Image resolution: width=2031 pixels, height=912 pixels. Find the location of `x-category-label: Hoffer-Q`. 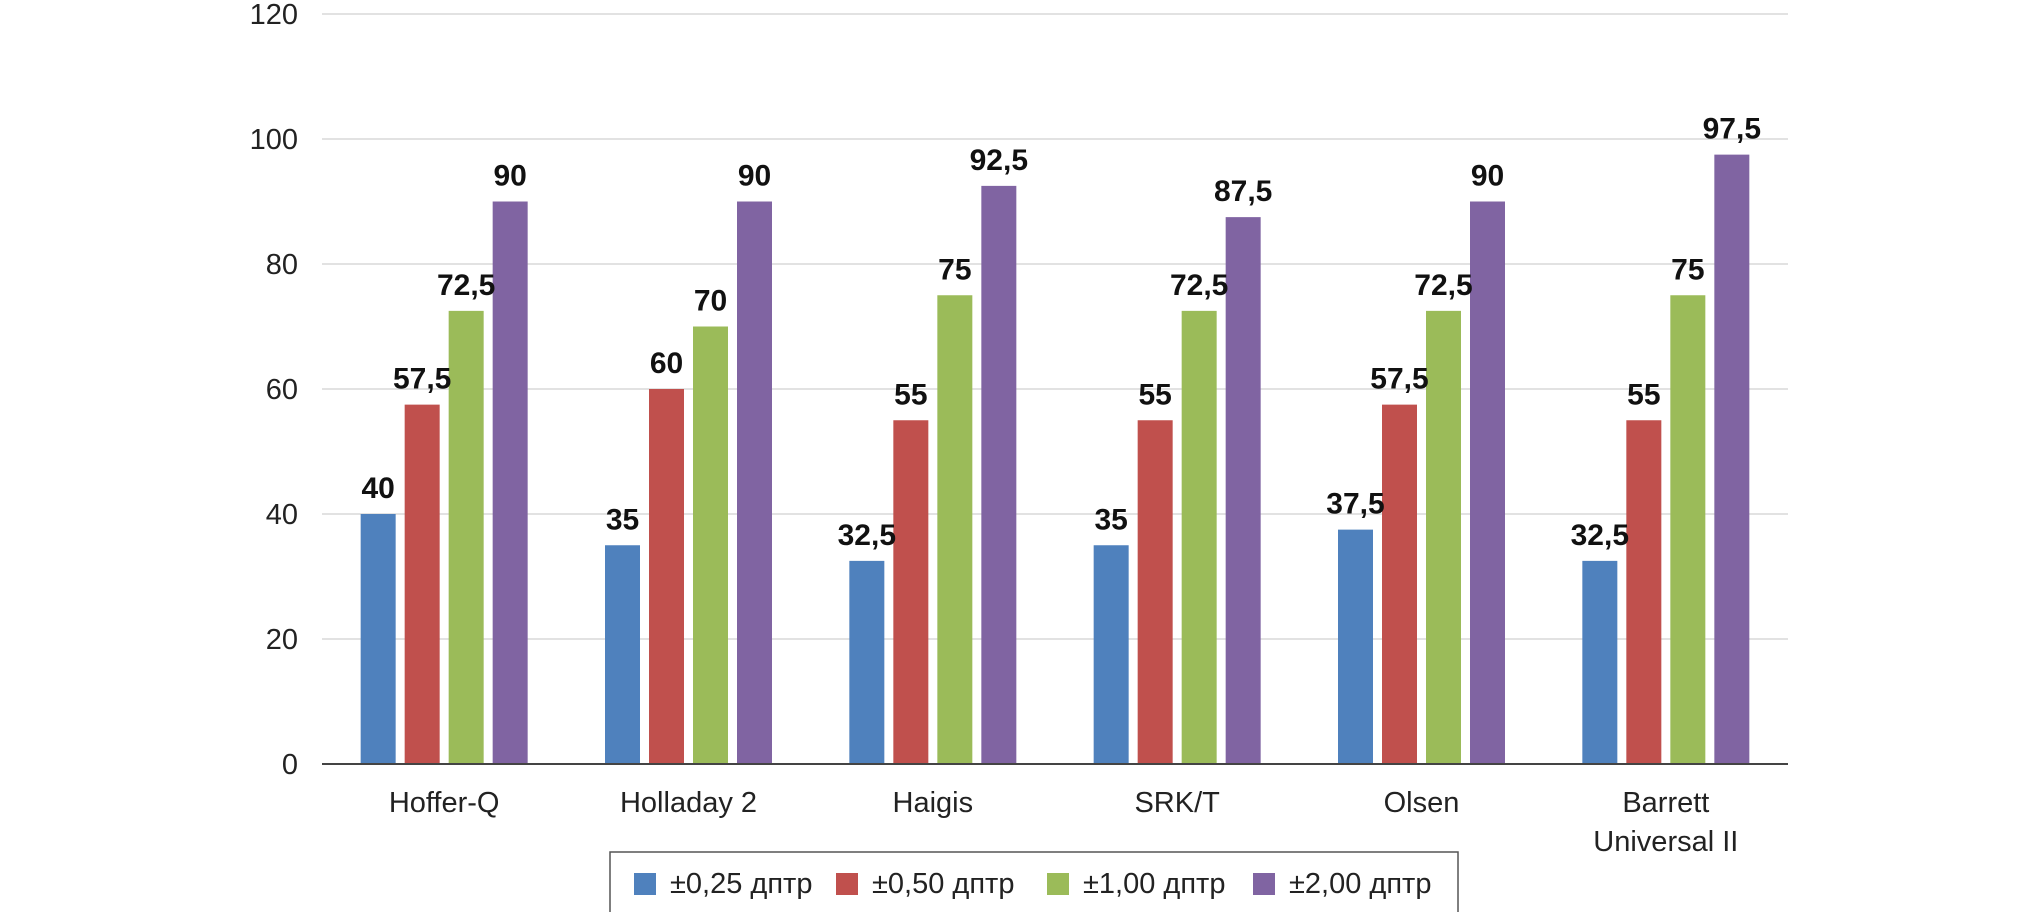

x-category-label: Hoffer-Q is located at coordinates (444, 803).